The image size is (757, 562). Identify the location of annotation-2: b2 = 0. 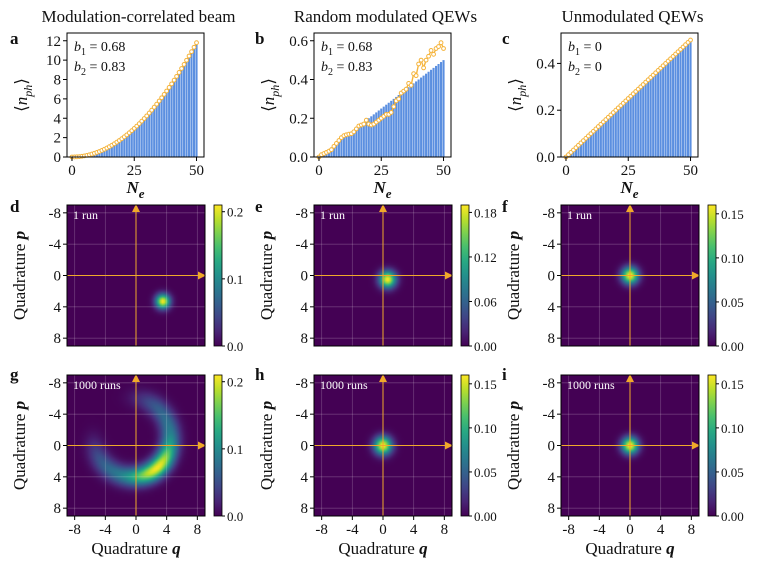
(585, 69).